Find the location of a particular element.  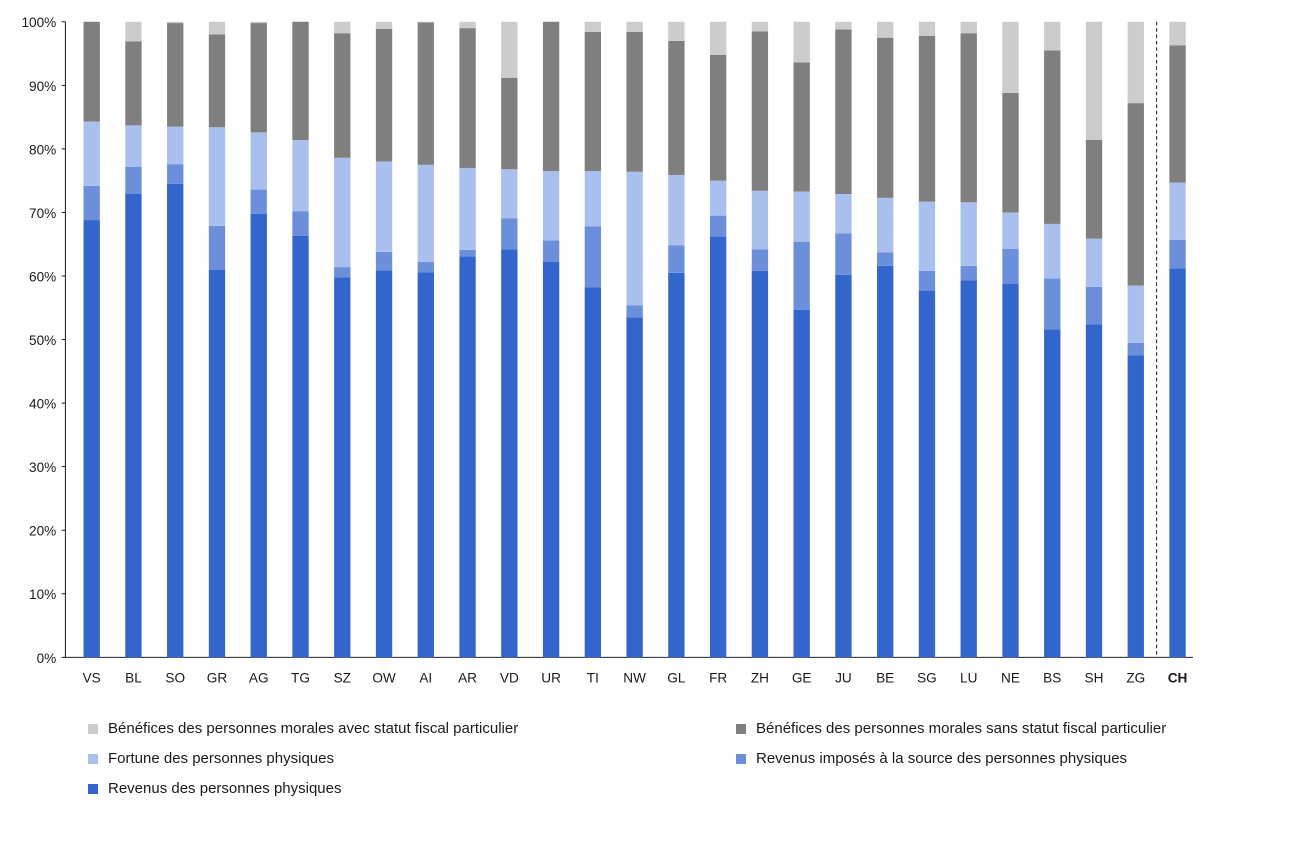

bar-segment-so-fortune is located at coordinates (175, 145).